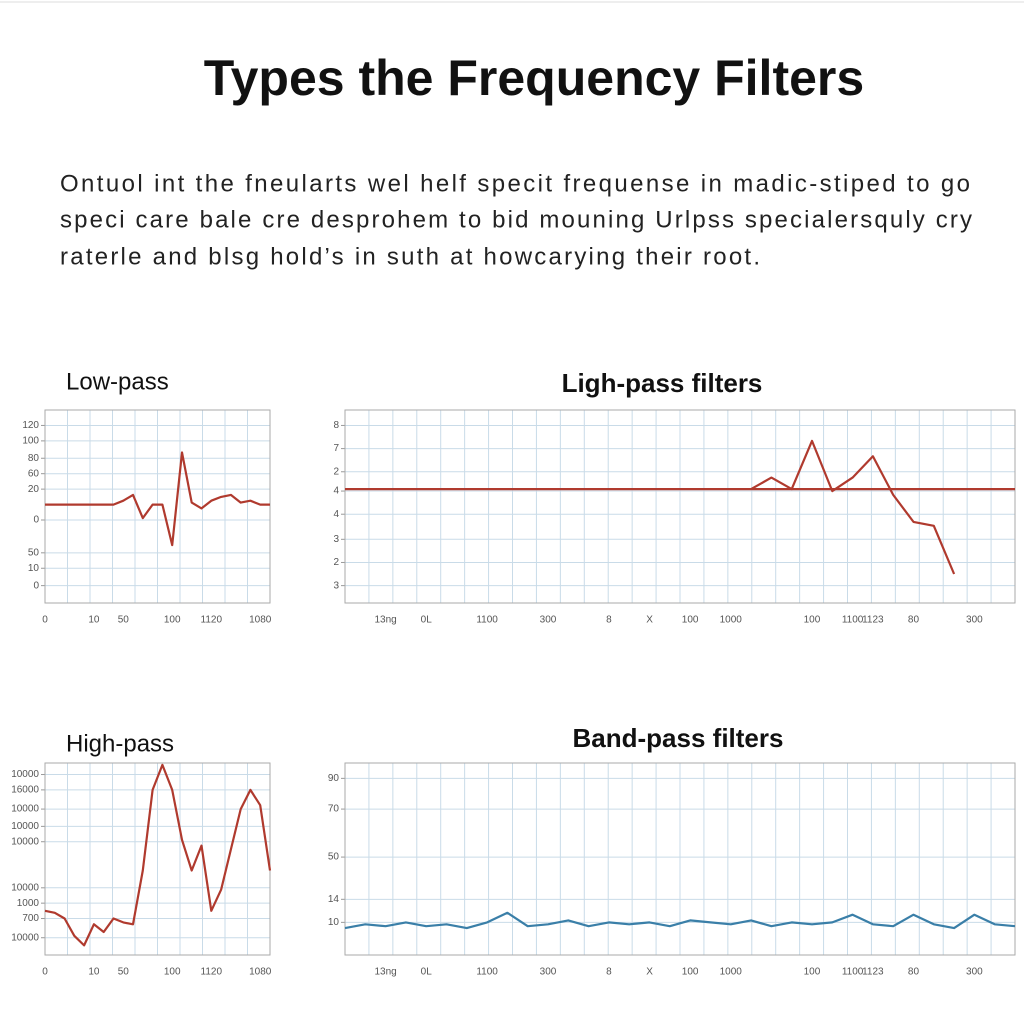 This screenshot has height=1024, width=1024. Describe the element at coordinates (334, 899) in the screenshot. I see `y-tick-label: 14` at that location.